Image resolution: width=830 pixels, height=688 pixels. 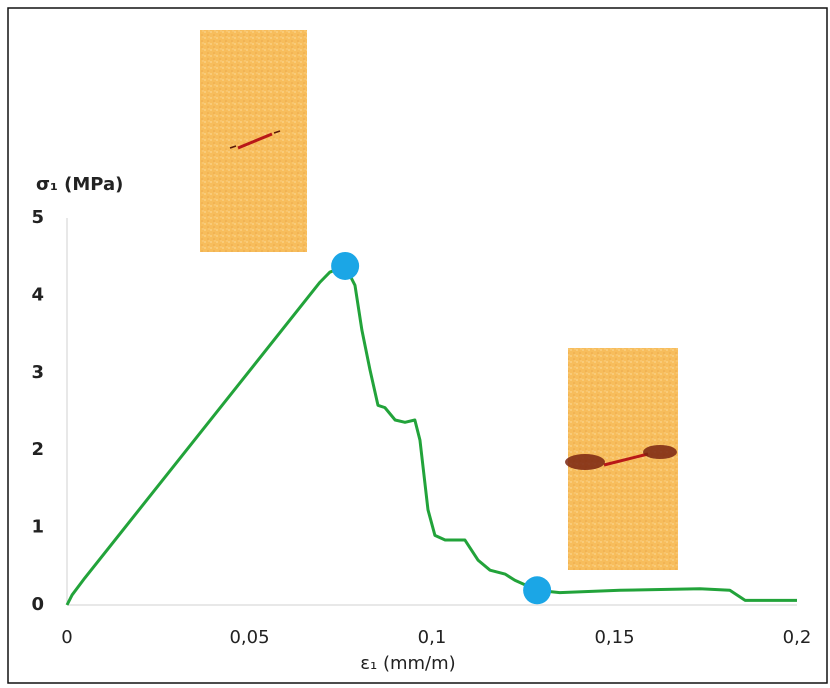 What do you see at coordinates (249, 637) in the screenshot?
I see `x-tick-label: 0,05` at bounding box center [249, 637].